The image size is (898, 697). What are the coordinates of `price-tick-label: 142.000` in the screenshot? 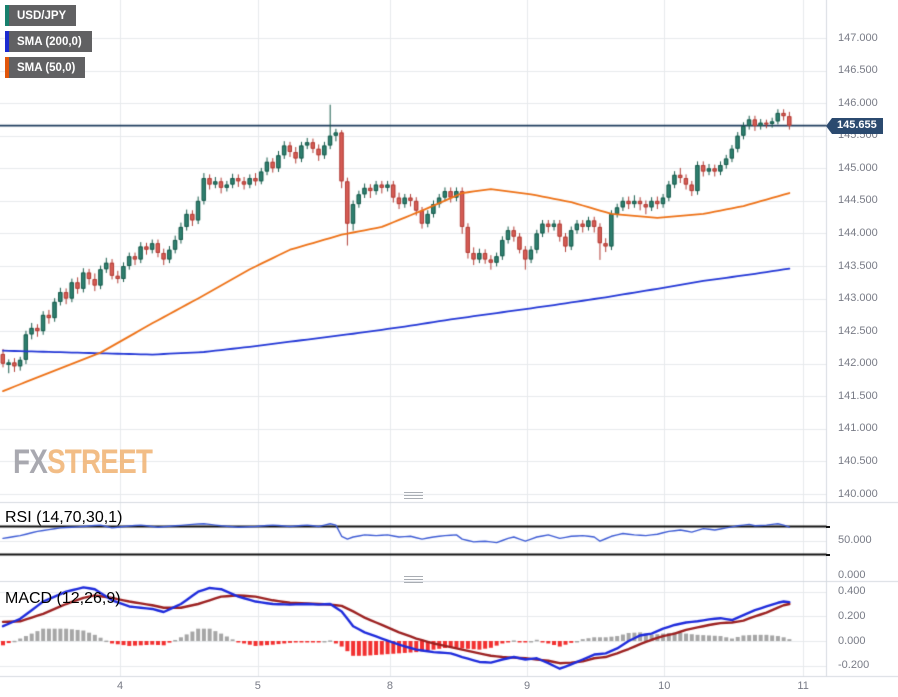 It's located at (858, 363).